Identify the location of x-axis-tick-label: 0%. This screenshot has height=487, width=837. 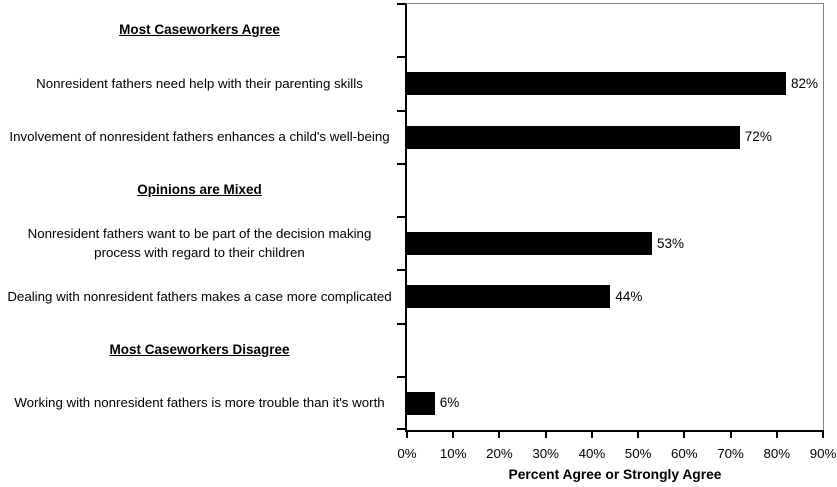
(407, 453).